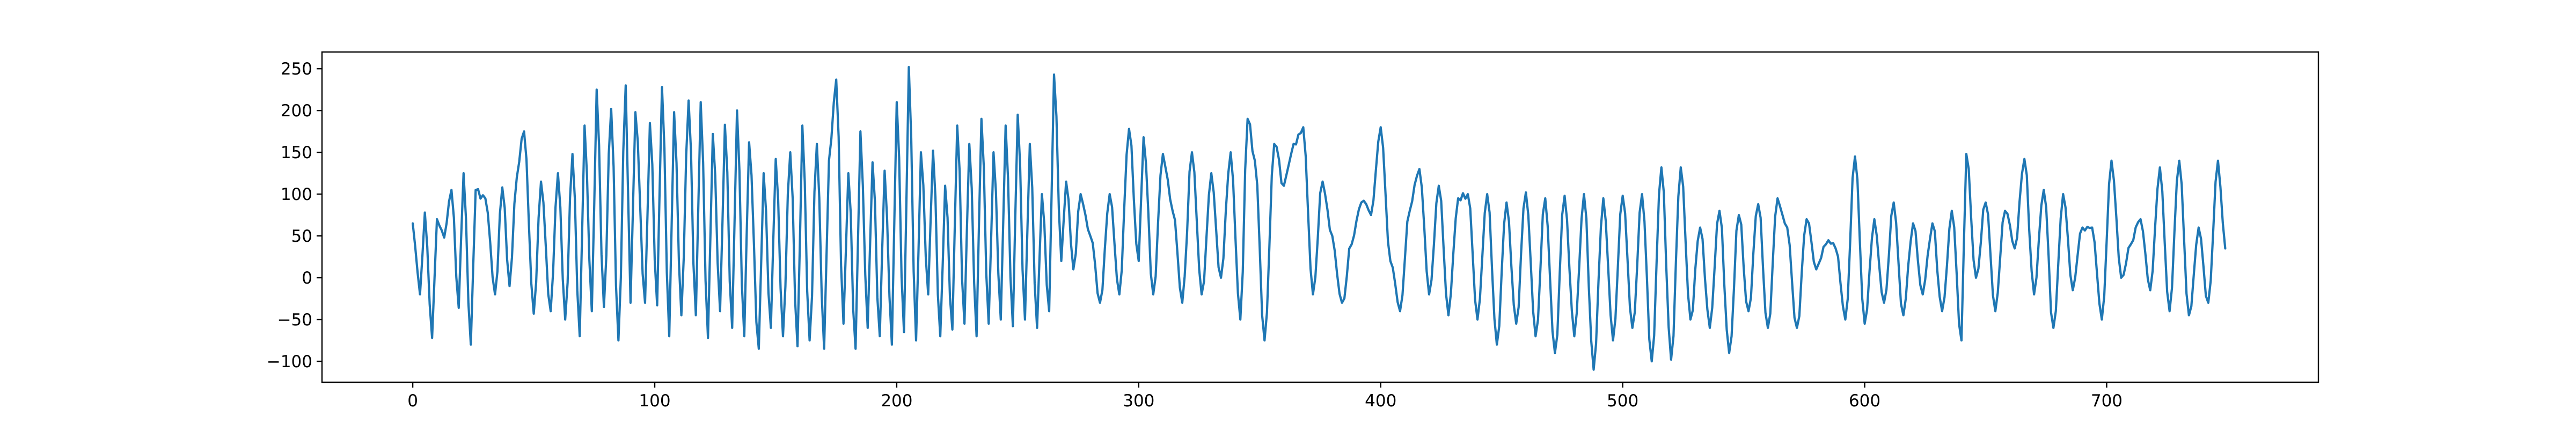  What do you see at coordinates (296, 194) in the screenshot?
I see `y-tick-label: 100` at bounding box center [296, 194].